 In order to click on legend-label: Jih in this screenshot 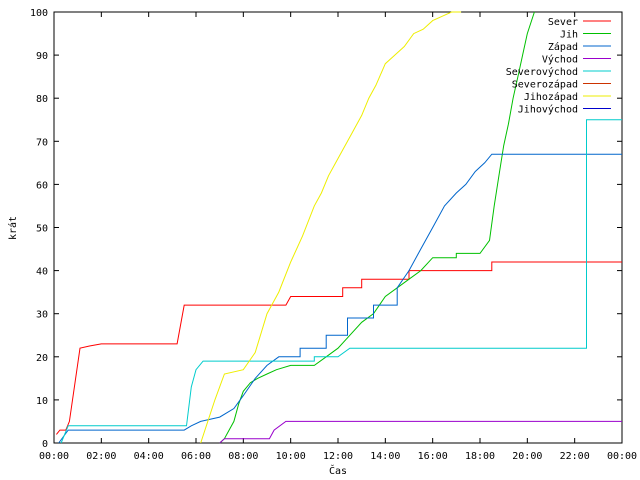, I will do `click(569, 35)`.